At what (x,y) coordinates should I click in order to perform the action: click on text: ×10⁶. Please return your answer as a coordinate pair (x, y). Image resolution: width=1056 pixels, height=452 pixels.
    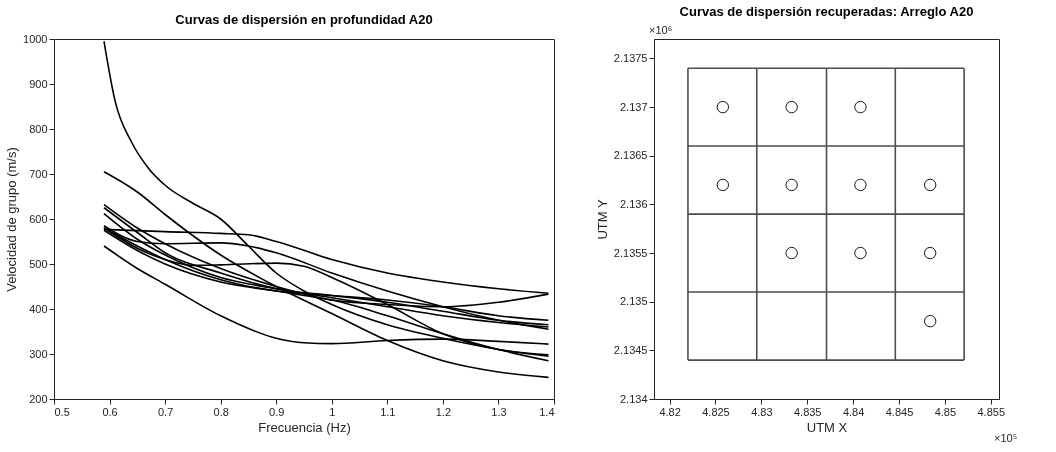
    Looking at the image, I should click on (661, 30).